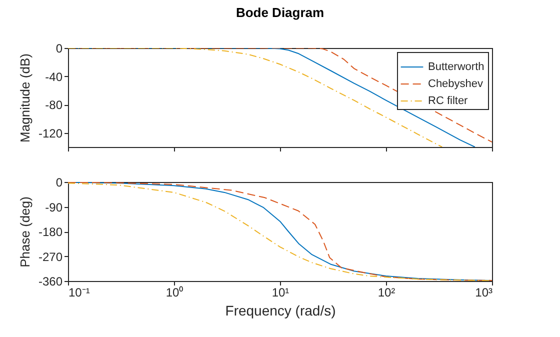 This screenshot has width=560, height=337. Describe the element at coordinates (24, 98) in the screenshot. I see `y-axis-title: Magnitude (dB)` at that location.